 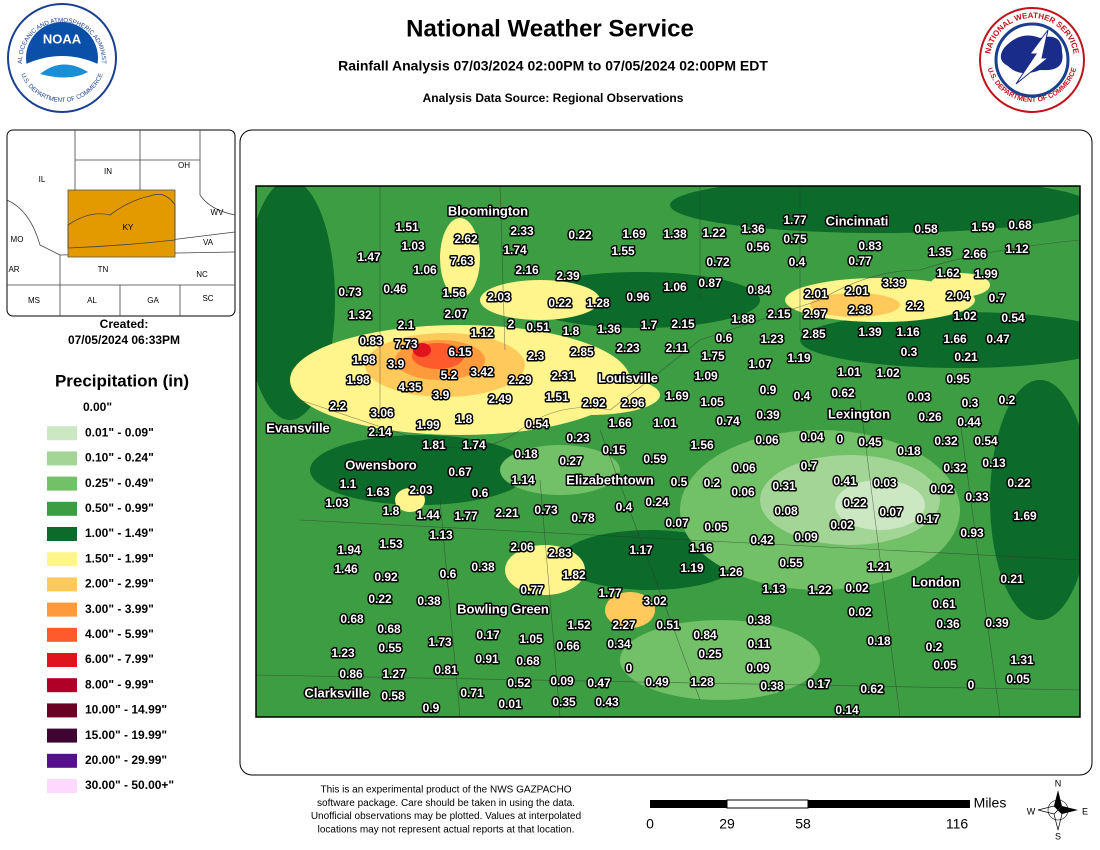 I want to click on rain-value: 2.1, so click(x=406, y=325).